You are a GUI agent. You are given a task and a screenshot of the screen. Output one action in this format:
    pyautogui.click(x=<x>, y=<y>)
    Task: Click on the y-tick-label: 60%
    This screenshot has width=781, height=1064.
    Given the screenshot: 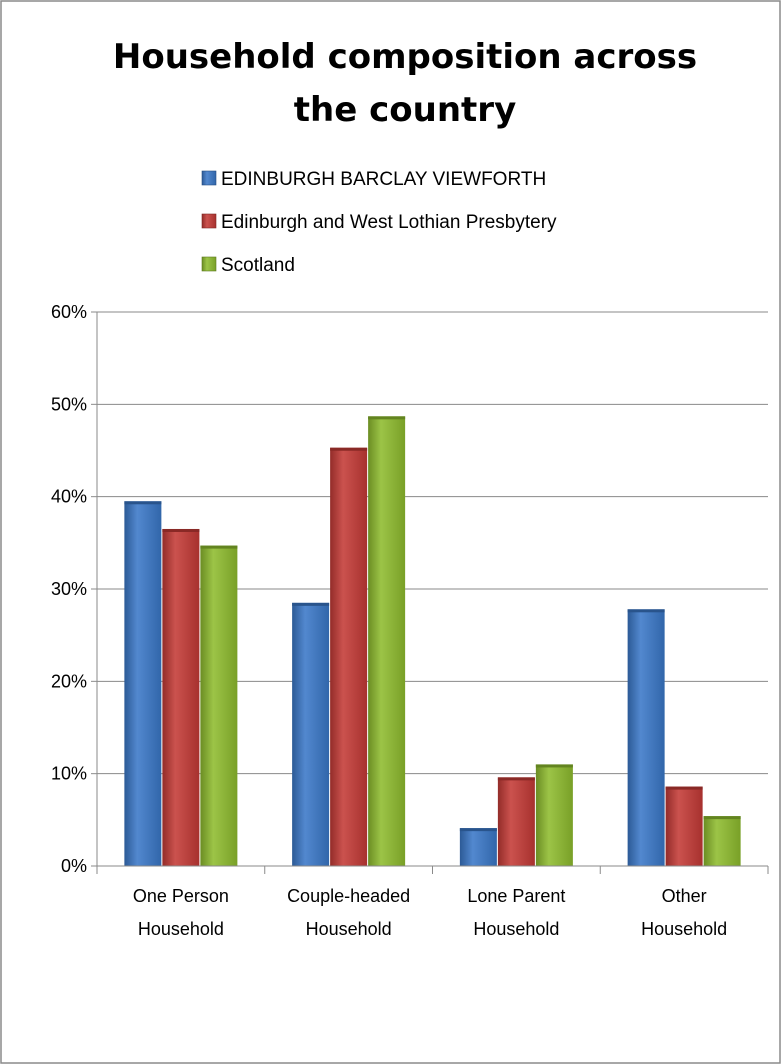 What is the action you would take?
    pyautogui.click(x=69, y=312)
    